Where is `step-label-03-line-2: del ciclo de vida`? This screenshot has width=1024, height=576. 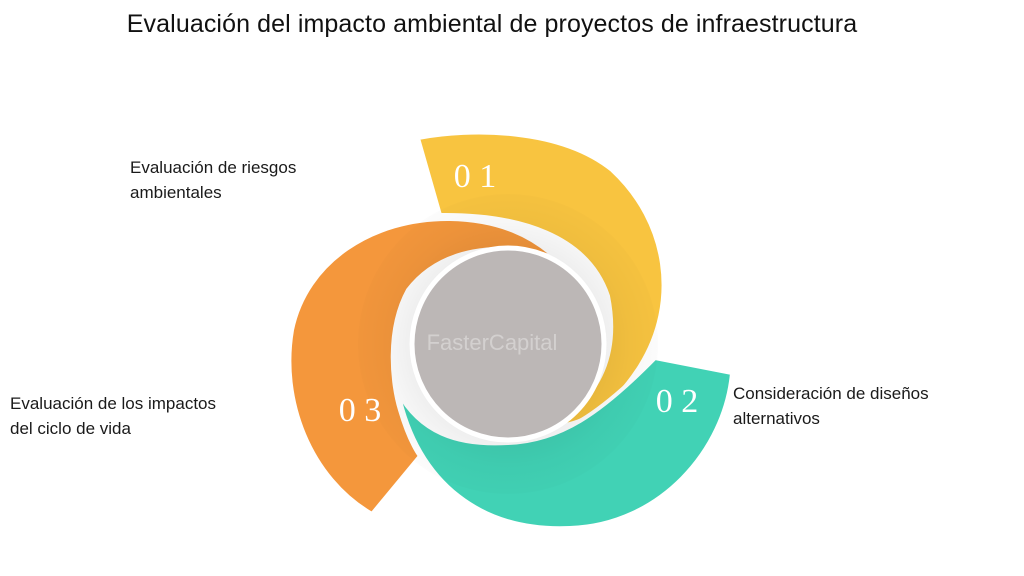 step-label-03-line-2: del ciclo de vida is located at coordinates (70, 428).